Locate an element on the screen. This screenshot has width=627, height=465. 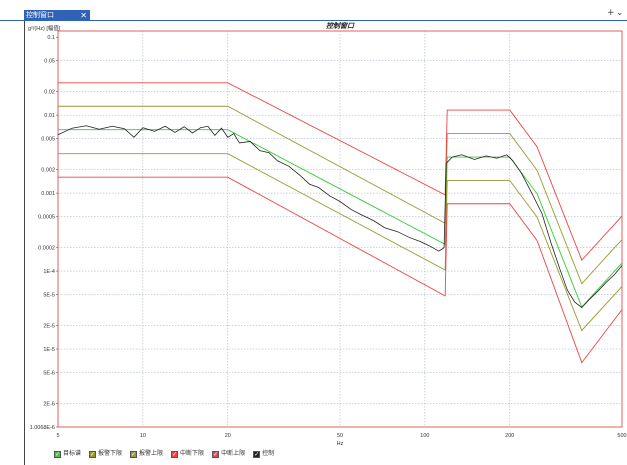
legend-item: ✓ 控制 is located at coordinates (263, 454).